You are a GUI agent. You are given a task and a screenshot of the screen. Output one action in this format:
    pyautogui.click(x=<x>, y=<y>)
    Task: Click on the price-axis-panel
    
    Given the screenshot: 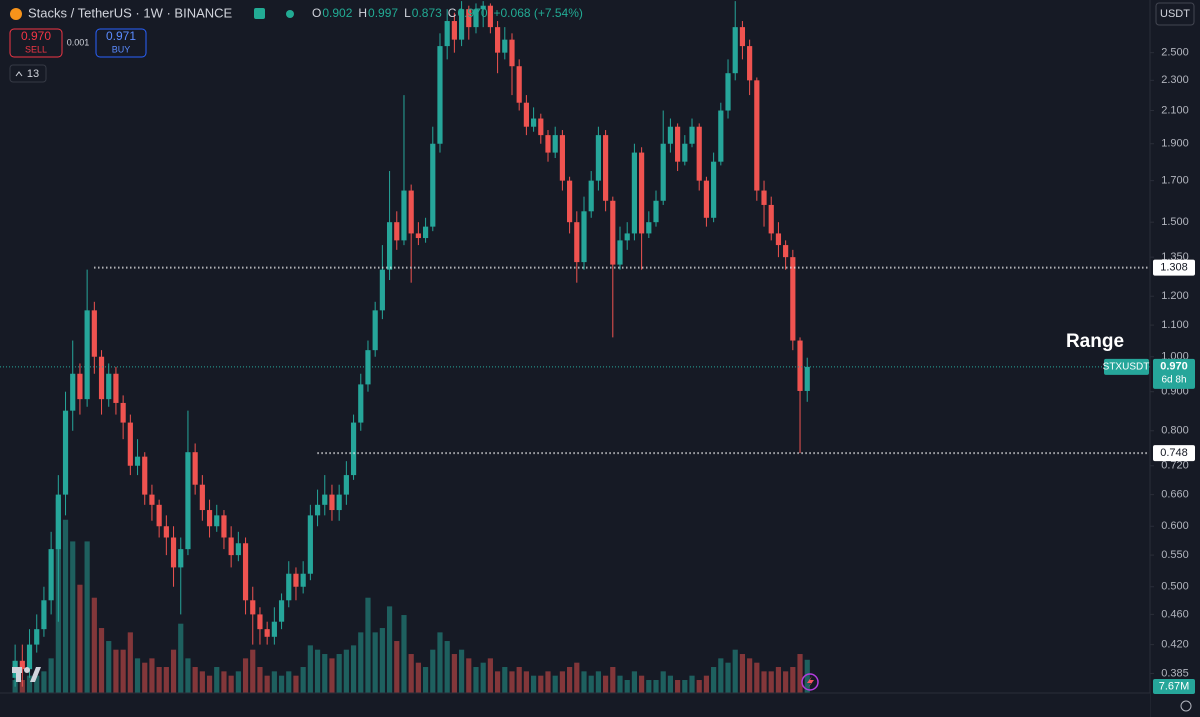 What is the action you would take?
    pyautogui.click(x=1175, y=358)
    